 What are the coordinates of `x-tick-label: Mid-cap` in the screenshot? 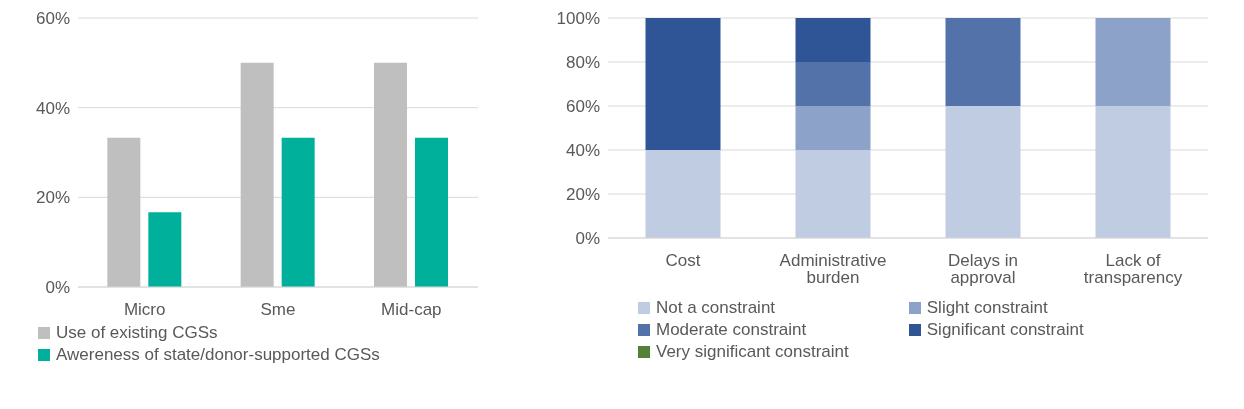 It's located at (411, 310).